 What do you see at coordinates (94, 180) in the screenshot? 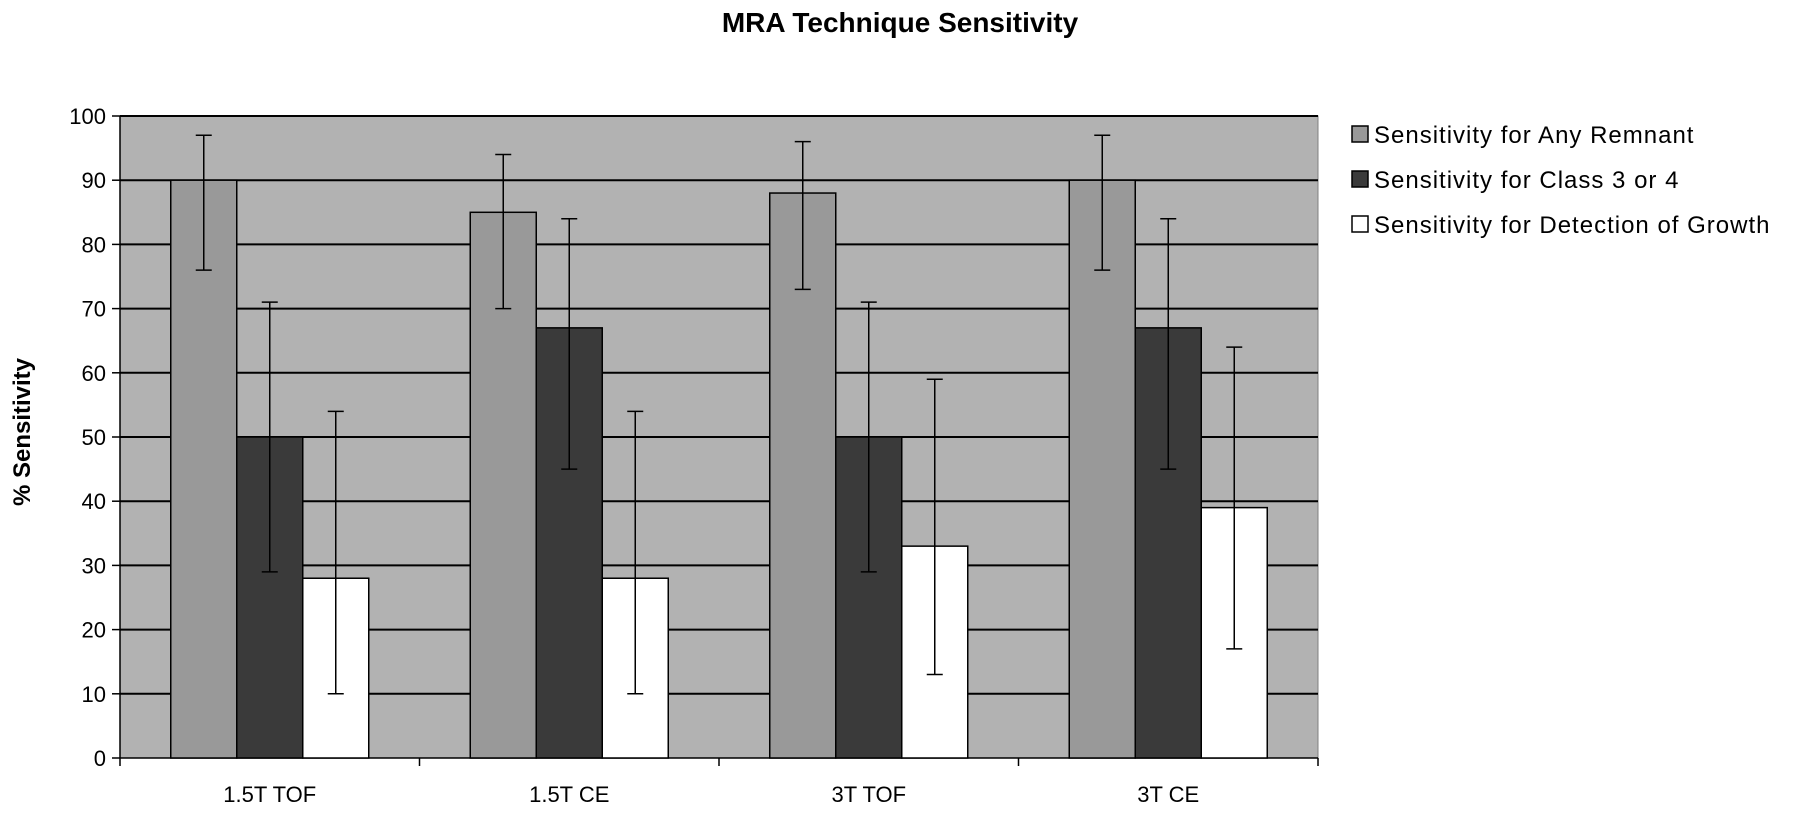
I see `y-tick-label: 90` at bounding box center [94, 180].